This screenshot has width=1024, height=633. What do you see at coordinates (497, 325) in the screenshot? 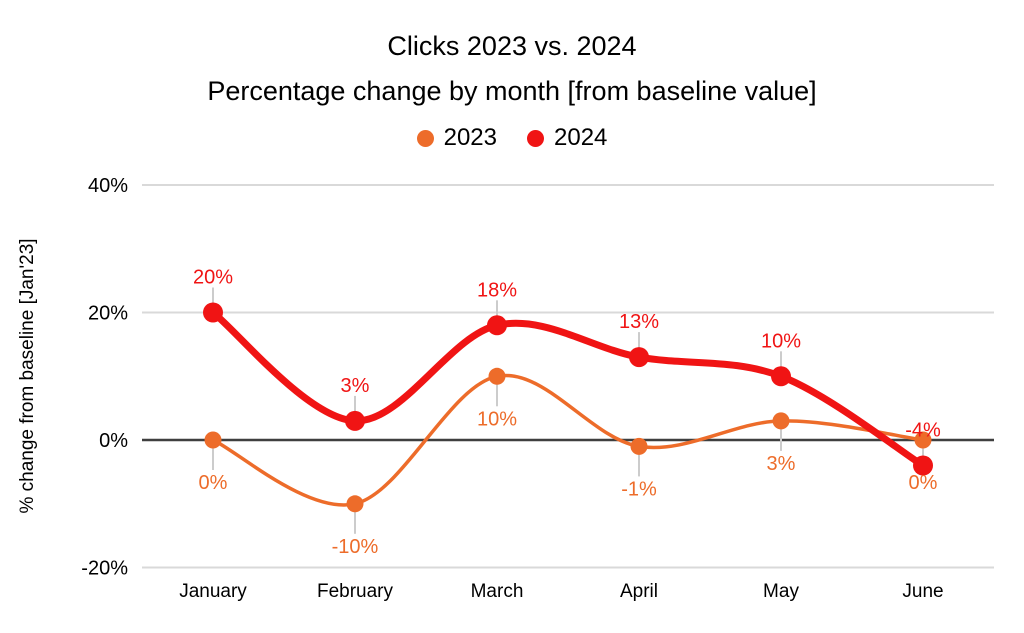
I see `data-point-2024-March` at bounding box center [497, 325].